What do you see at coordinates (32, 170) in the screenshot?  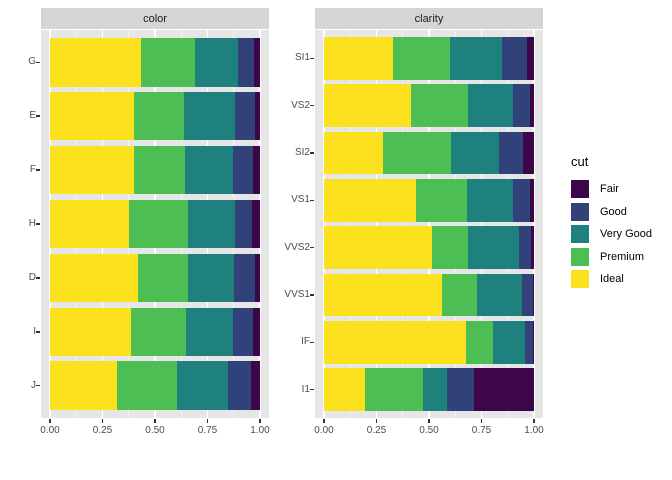 I see `y-axis-label: F` at bounding box center [32, 170].